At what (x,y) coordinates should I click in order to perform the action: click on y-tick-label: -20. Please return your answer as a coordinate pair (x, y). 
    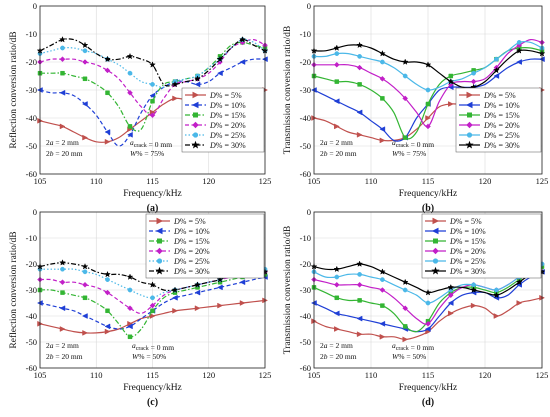
    Looking at the image, I should click on (305, 62).